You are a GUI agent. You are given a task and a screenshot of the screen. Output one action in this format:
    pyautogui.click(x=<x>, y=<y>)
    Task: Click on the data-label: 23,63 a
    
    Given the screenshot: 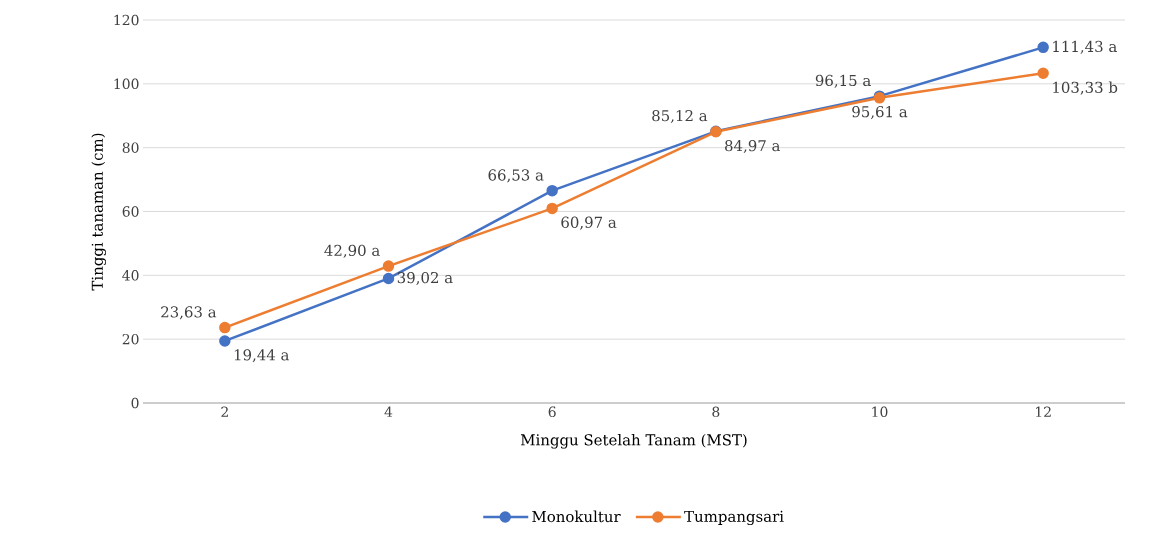 What is the action you would take?
    pyautogui.click(x=189, y=313)
    